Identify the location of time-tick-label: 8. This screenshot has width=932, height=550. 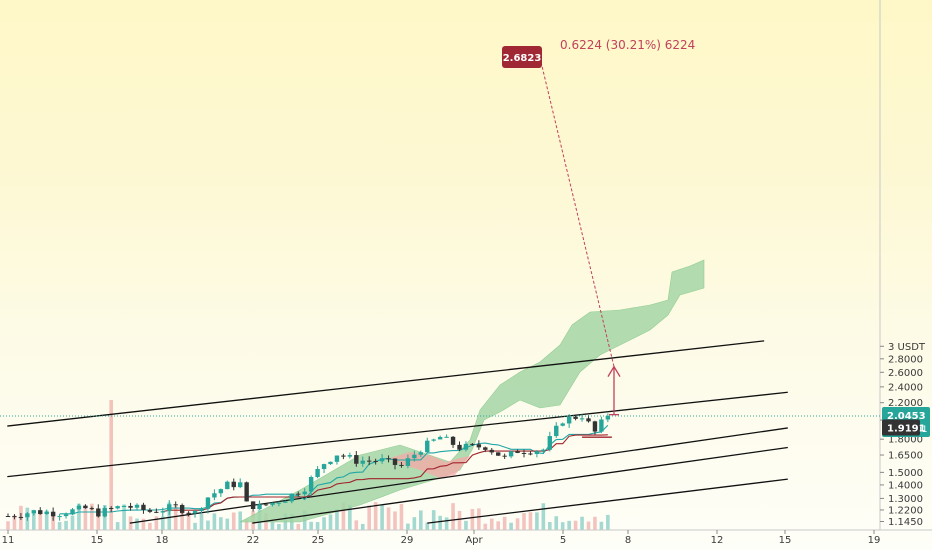
(628, 540).